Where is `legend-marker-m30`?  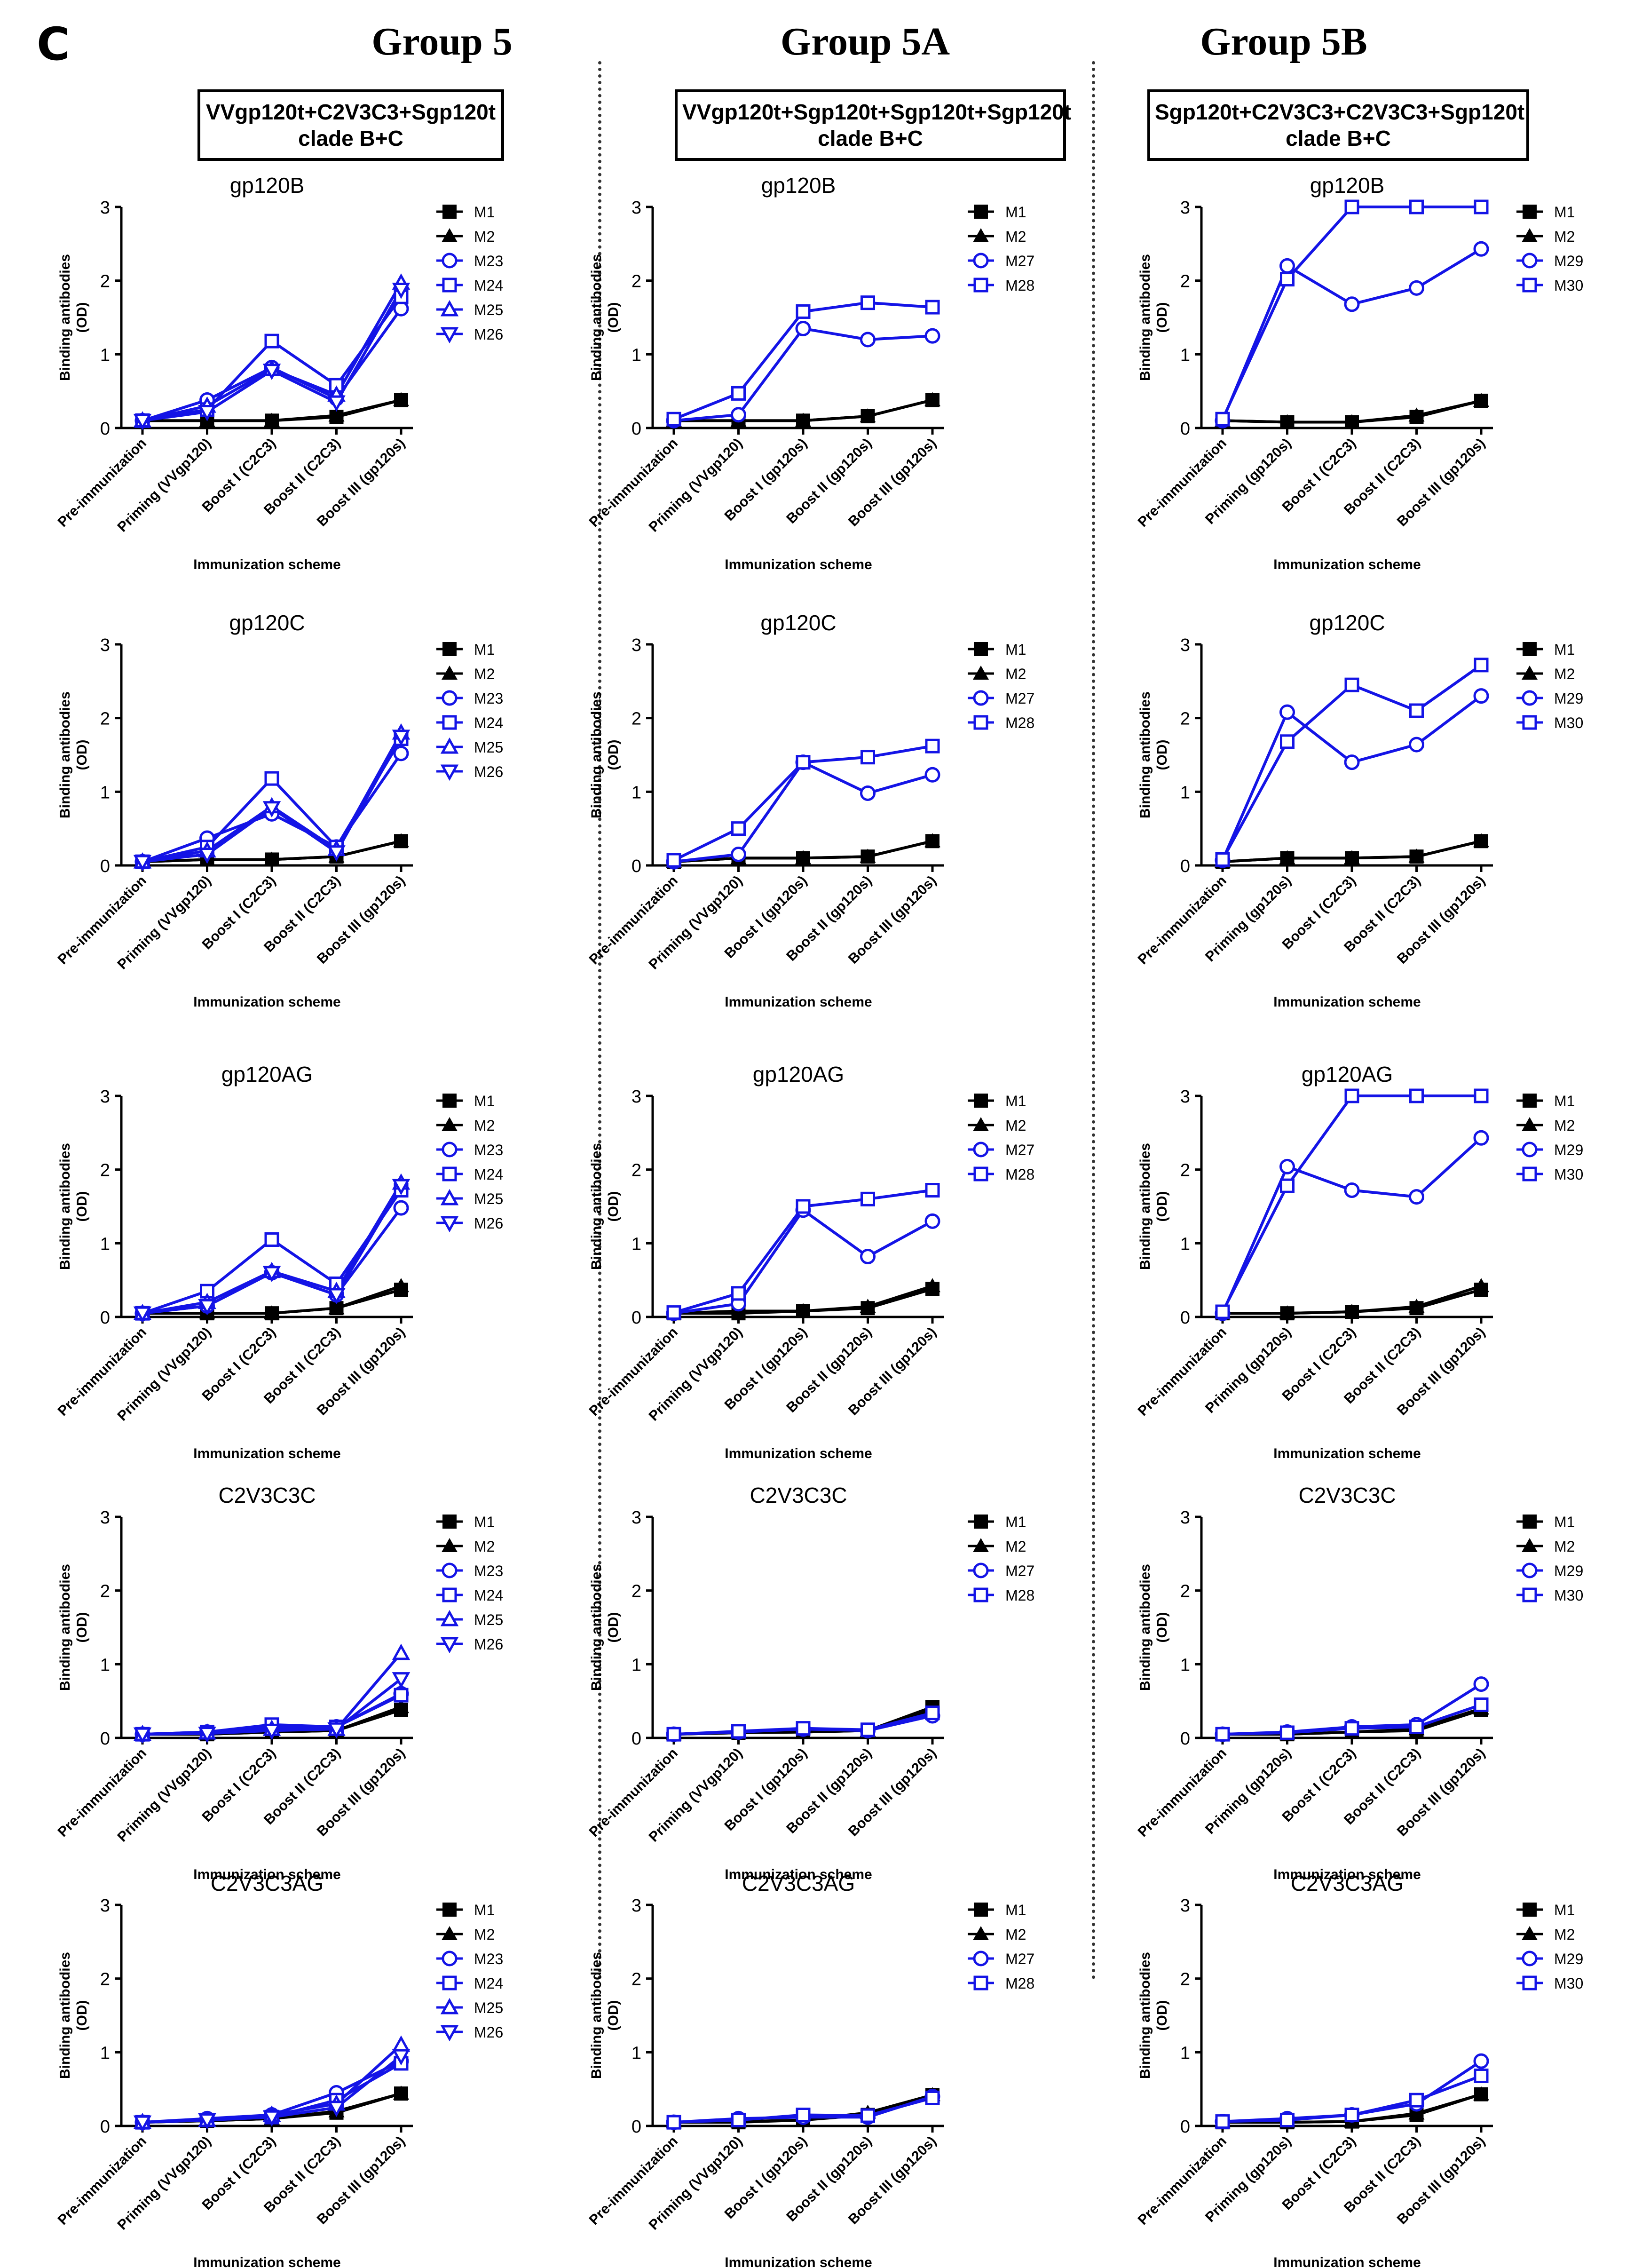 legend-marker-m30 is located at coordinates (1529, 285).